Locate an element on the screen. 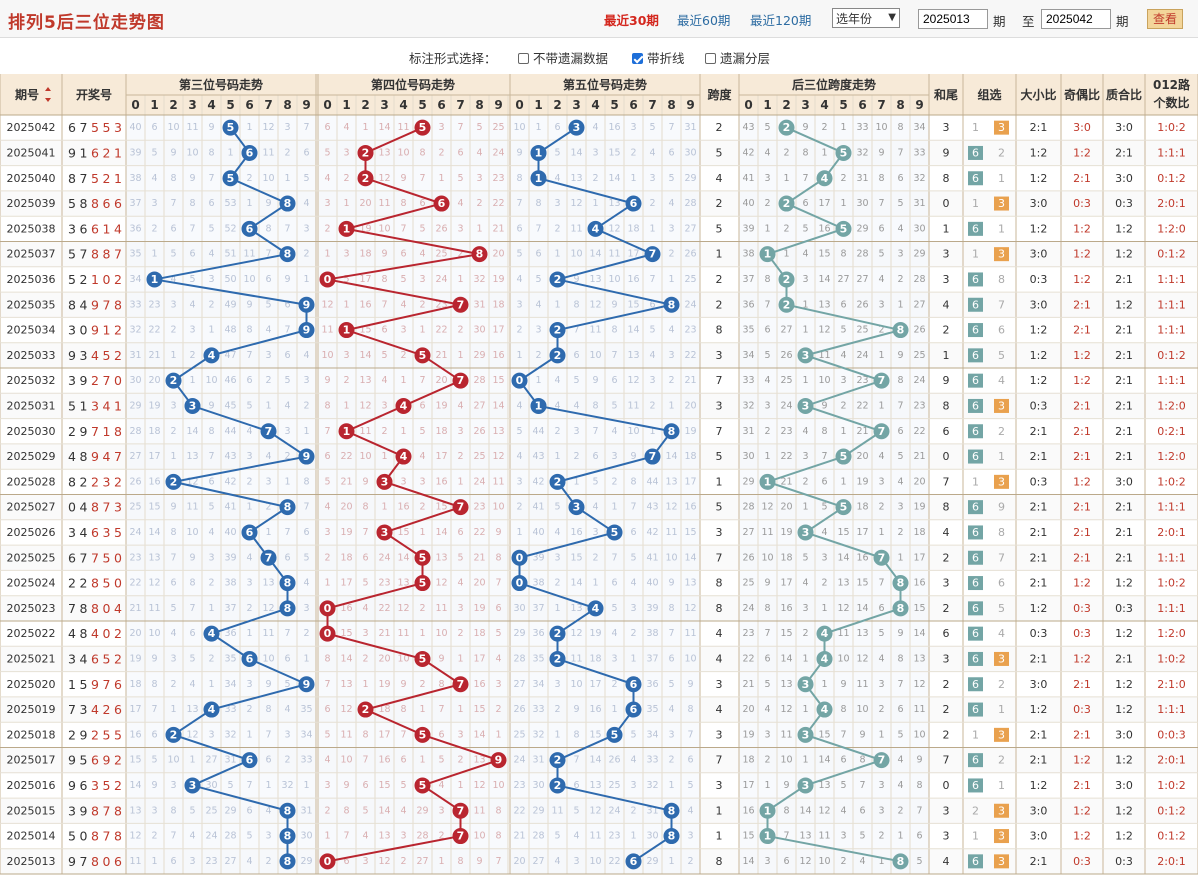 The width and height of the screenshot is (1198, 880). span-omission: 18 is located at coordinates (786, 557).